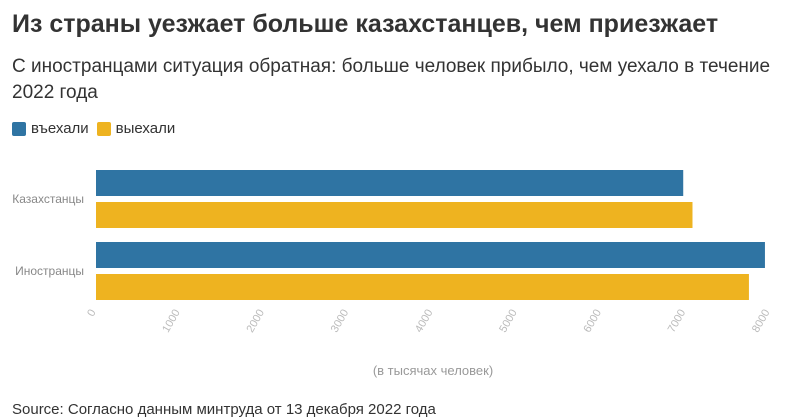 The image size is (800, 420). I want to click on legend: въехали выехали, so click(97, 128).